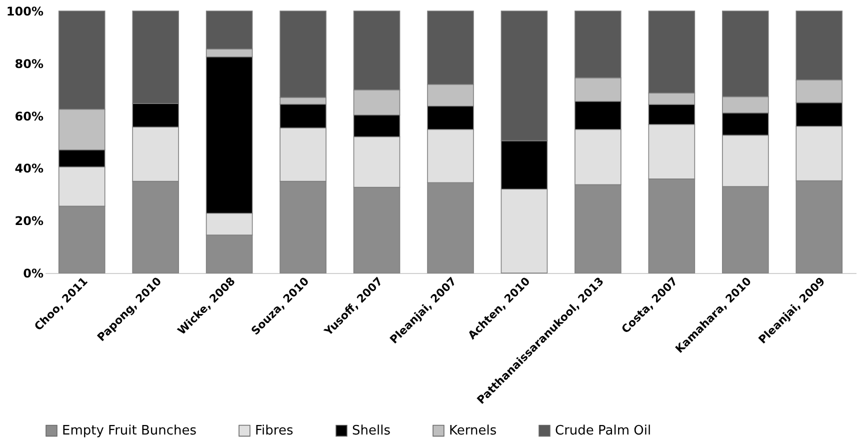 The image size is (861, 443). Describe the element at coordinates (29, 116) in the screenshot. I see `y-tick-label: 60%` at that location.